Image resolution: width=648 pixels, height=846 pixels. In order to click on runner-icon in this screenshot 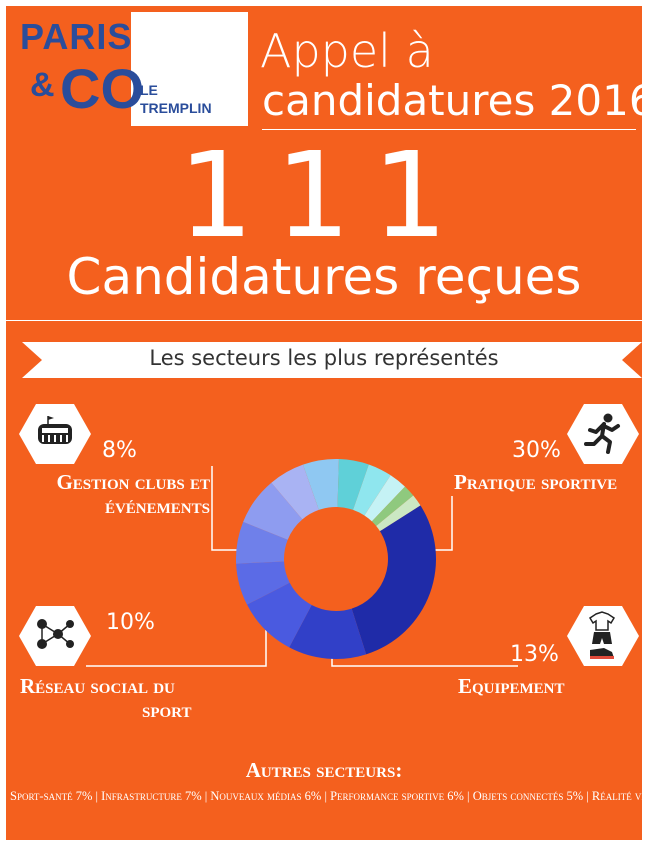, I will do `click(603, 434)`.